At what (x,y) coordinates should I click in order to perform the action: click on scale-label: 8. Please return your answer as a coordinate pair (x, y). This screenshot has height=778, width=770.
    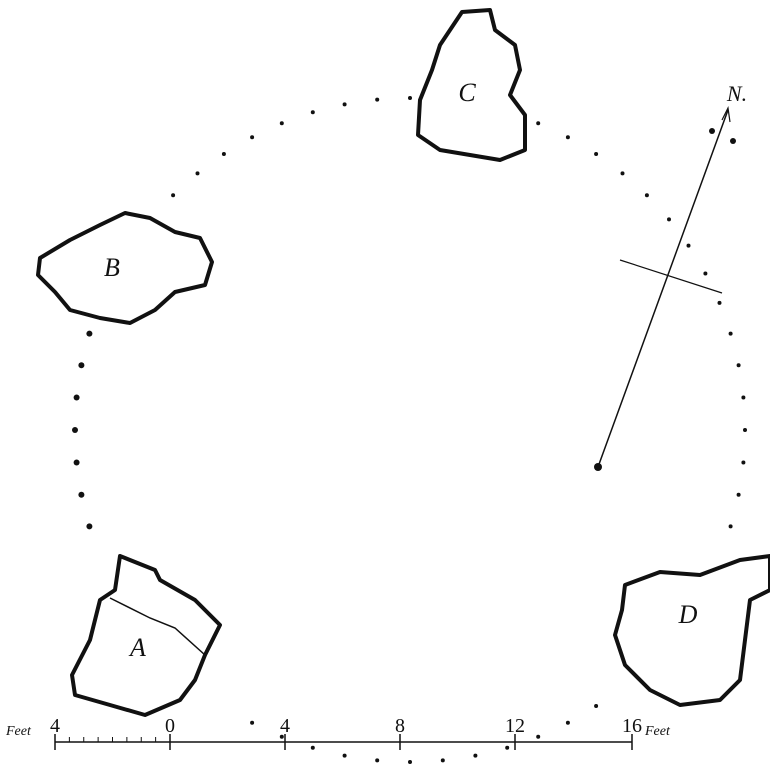
    Looking at the image, I should click on (400, 726).